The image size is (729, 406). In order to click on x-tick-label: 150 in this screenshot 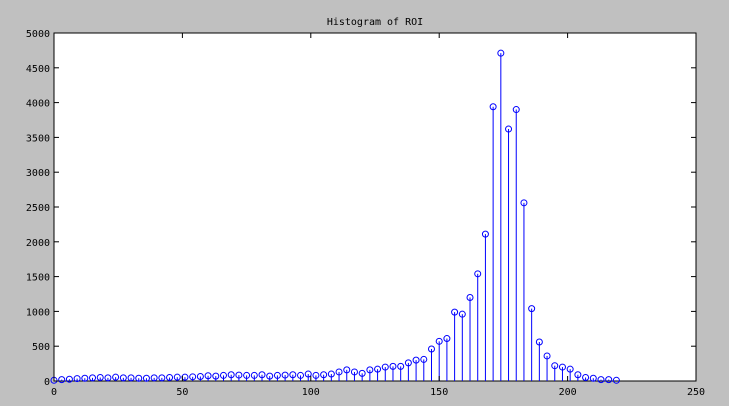, I will do `click(439, 392)`.